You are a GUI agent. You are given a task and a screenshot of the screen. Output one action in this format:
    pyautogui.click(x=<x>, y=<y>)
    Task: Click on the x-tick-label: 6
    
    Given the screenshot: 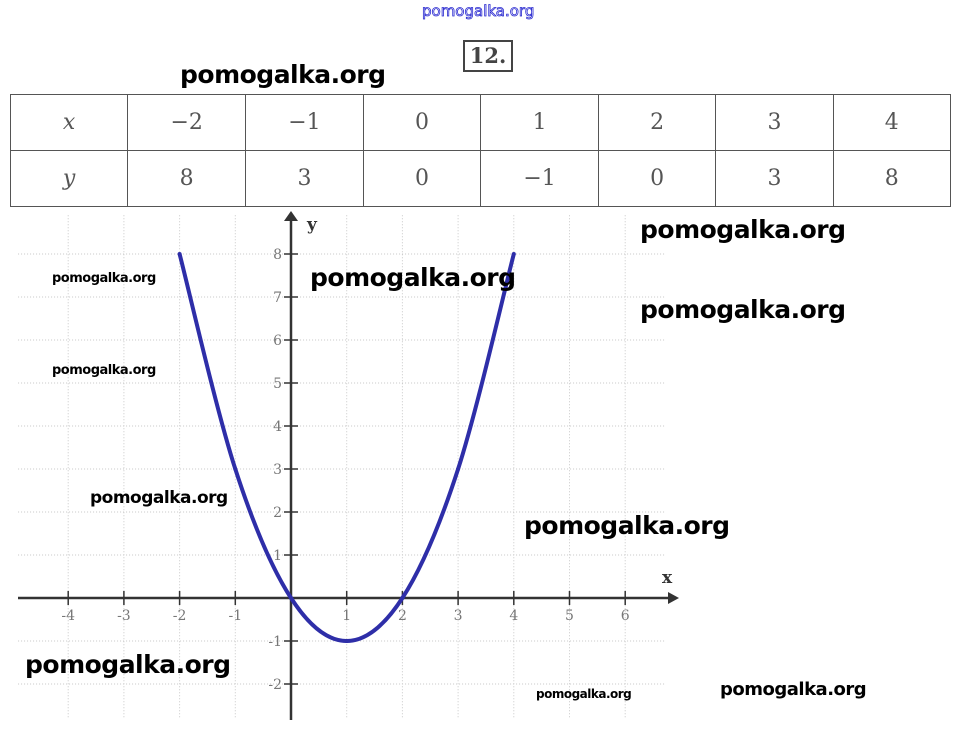 What is the action you would take?
    pyautogui.click(x=625, y=616)
    